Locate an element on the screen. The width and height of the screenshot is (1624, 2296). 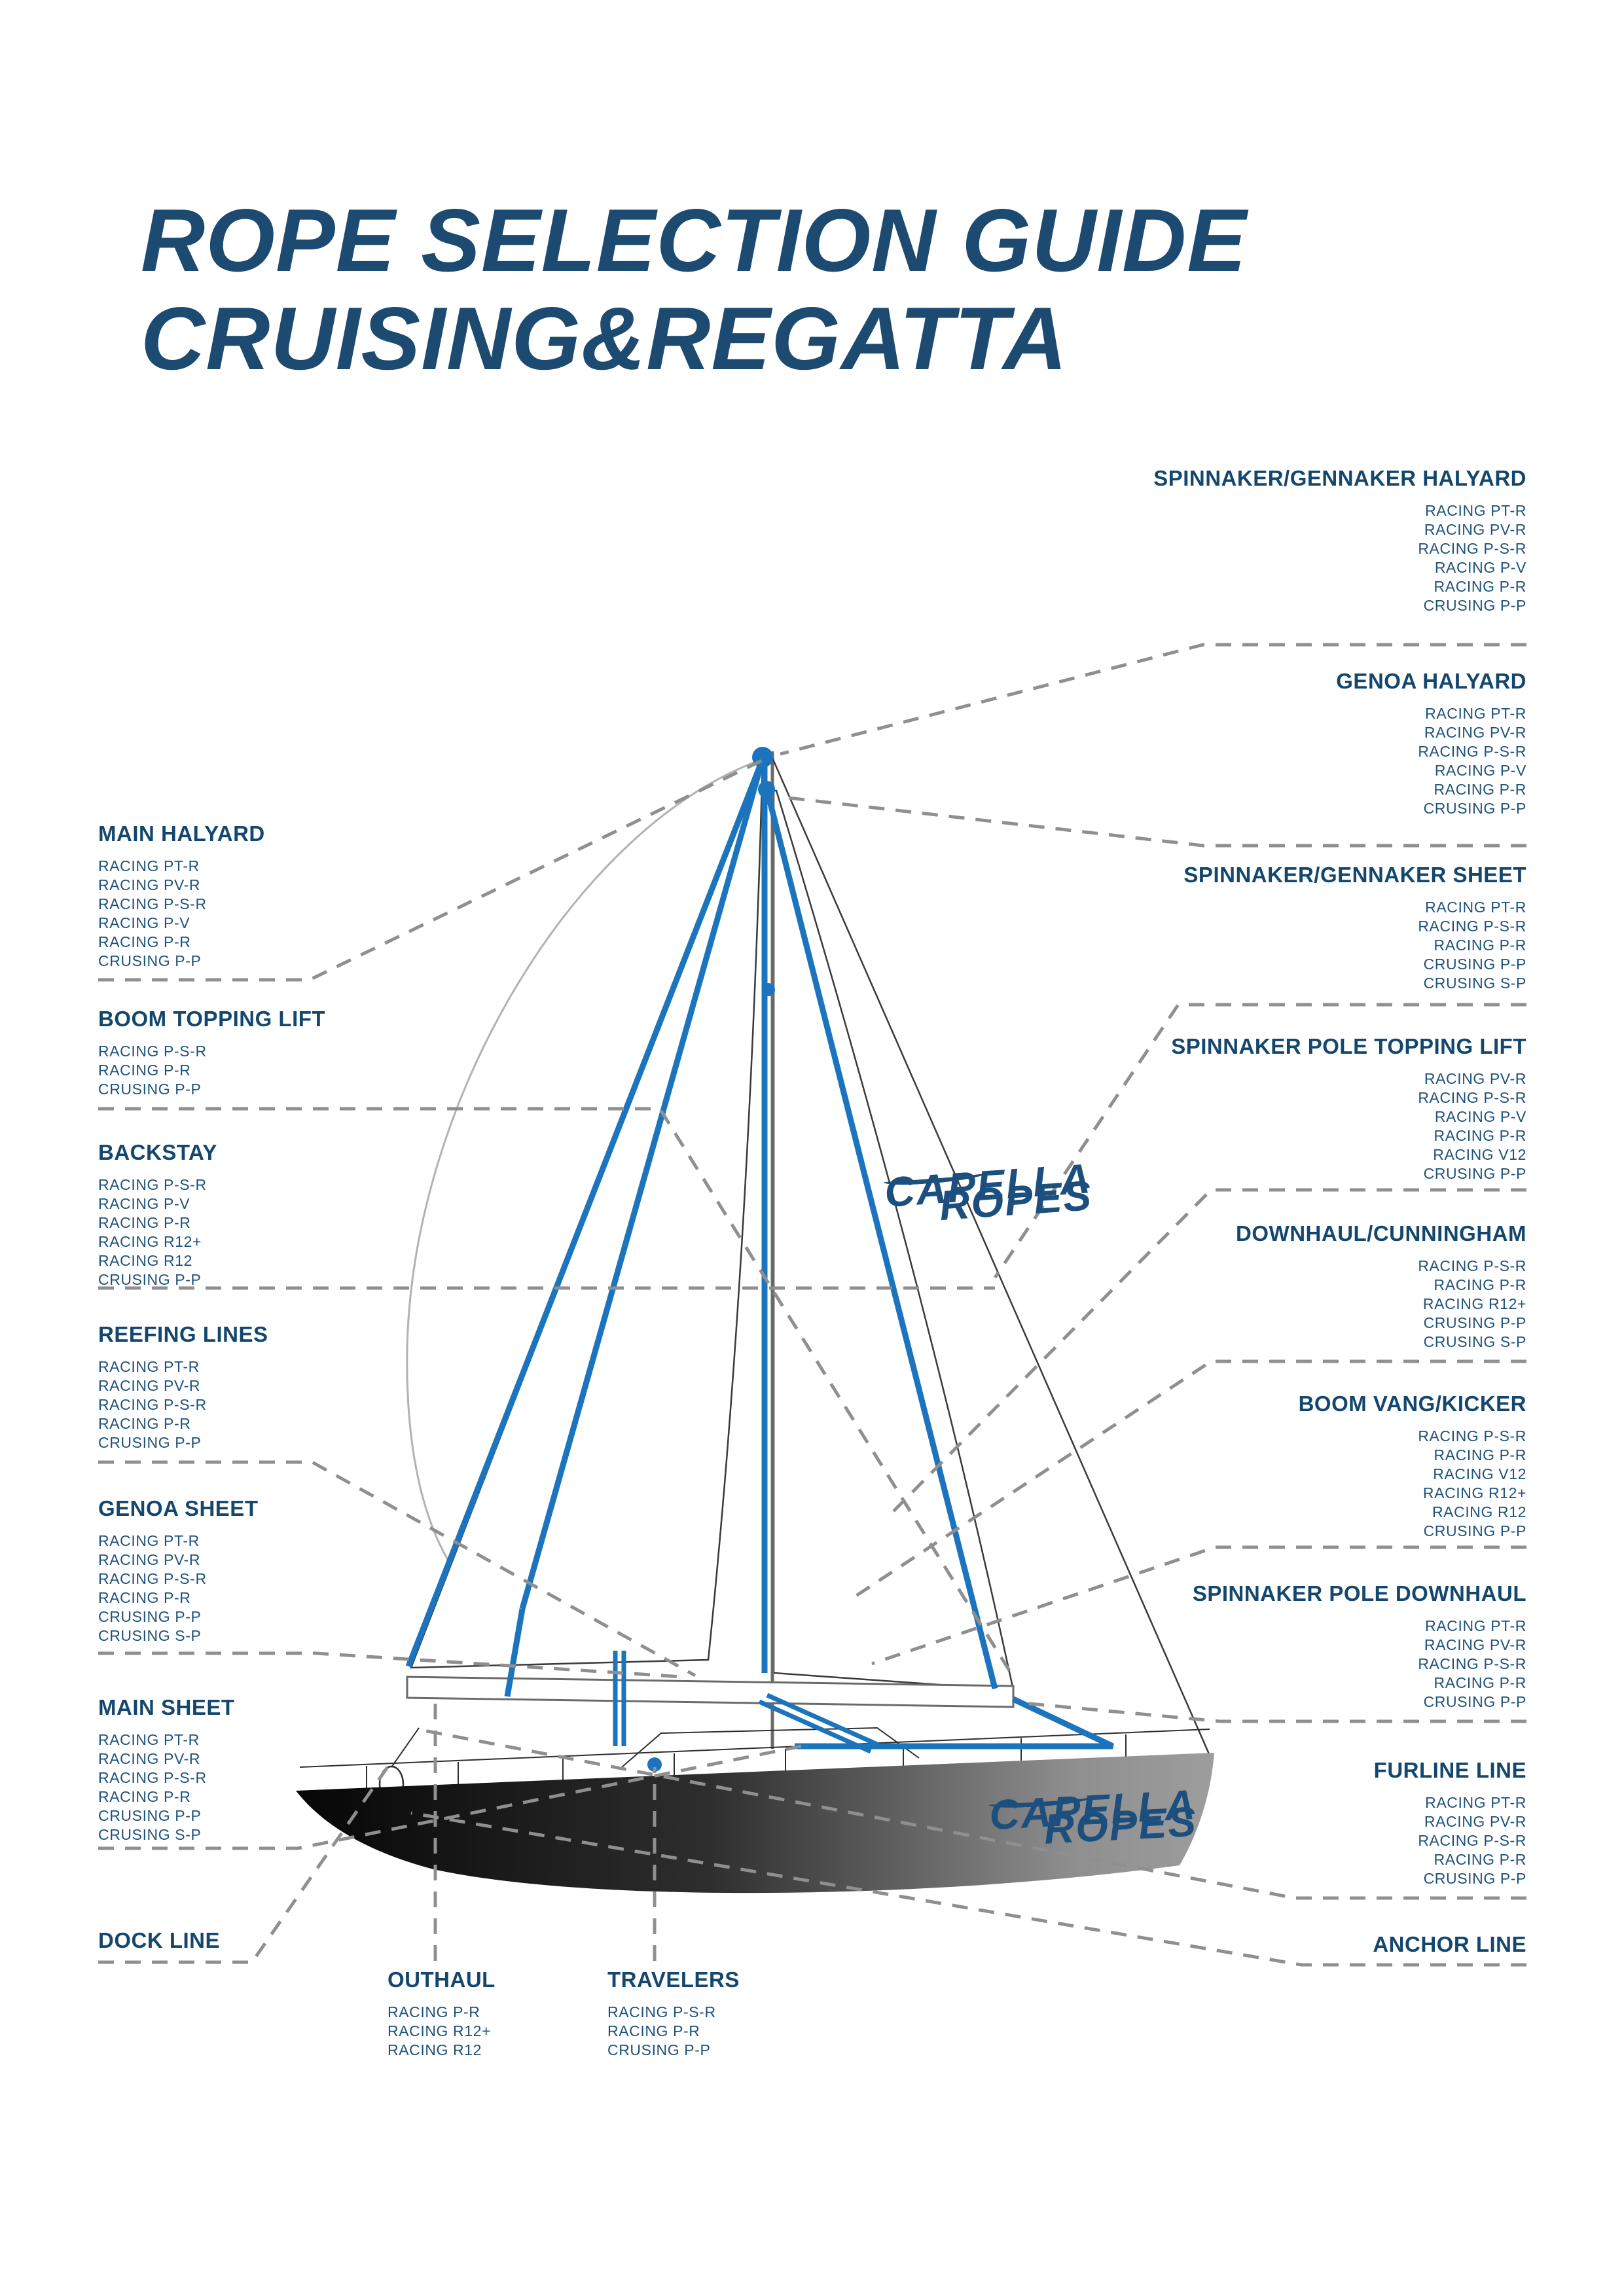
label-title-main-sheet: MAIN SHEET is located at coordinates (166, 1707).